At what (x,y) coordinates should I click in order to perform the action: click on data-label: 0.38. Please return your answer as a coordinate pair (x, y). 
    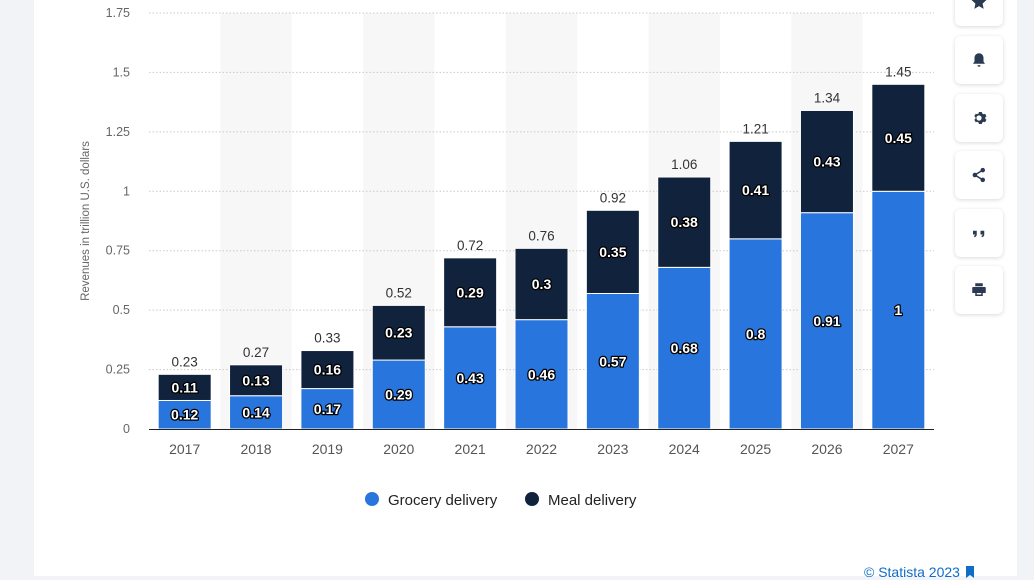
    Looking at the image, I should click on (684, 222).